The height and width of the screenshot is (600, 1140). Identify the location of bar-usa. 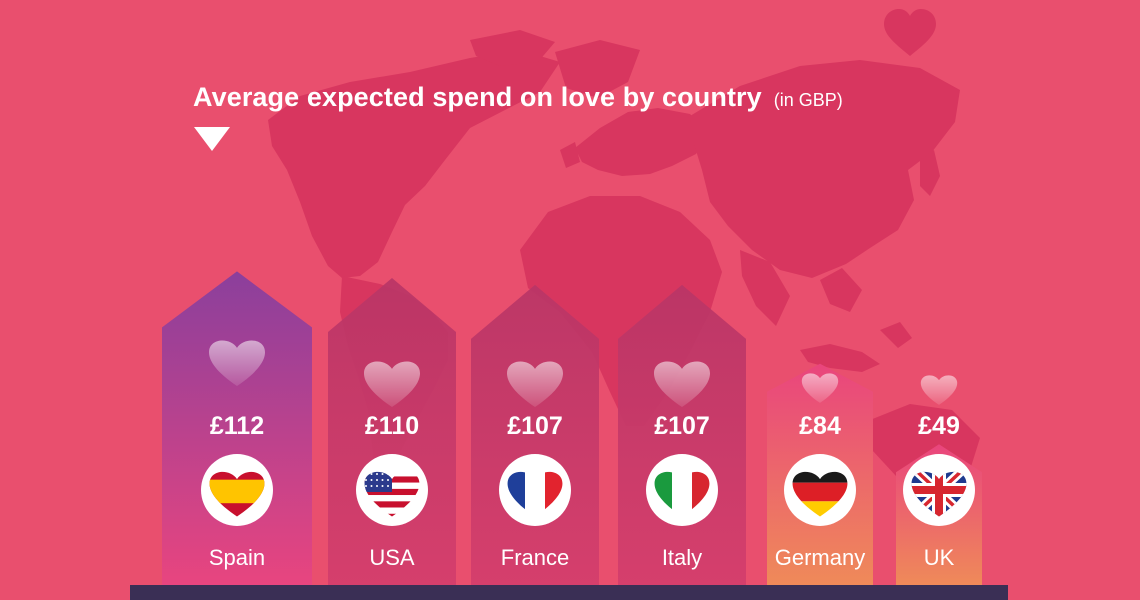
(392, 431).